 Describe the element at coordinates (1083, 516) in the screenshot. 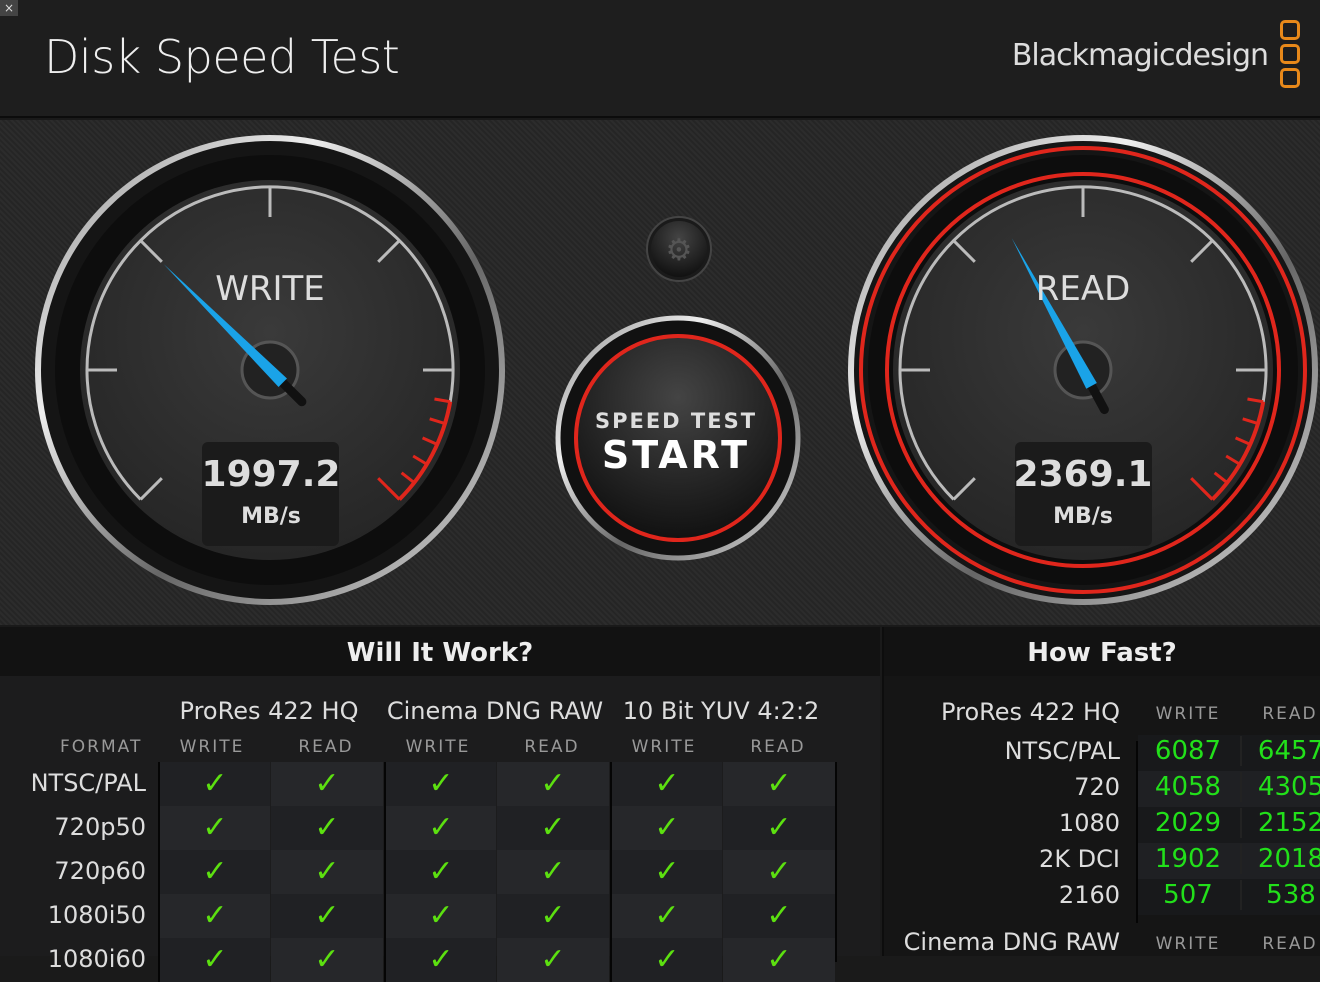

I see `read-speed-unit: MB/s` at that location.